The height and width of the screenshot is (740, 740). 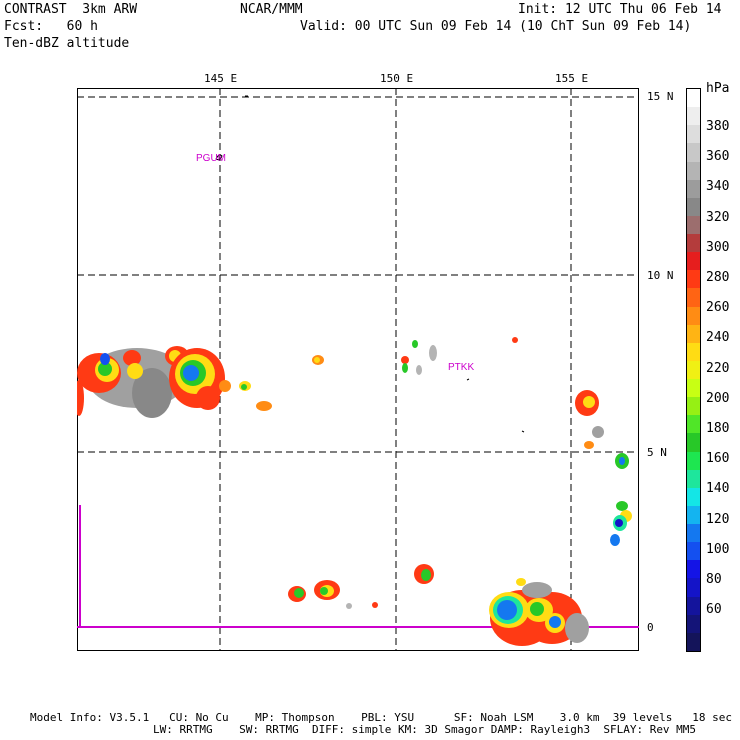 I want to click on lon-label-145: 145 E, so click(x=221, y=78).